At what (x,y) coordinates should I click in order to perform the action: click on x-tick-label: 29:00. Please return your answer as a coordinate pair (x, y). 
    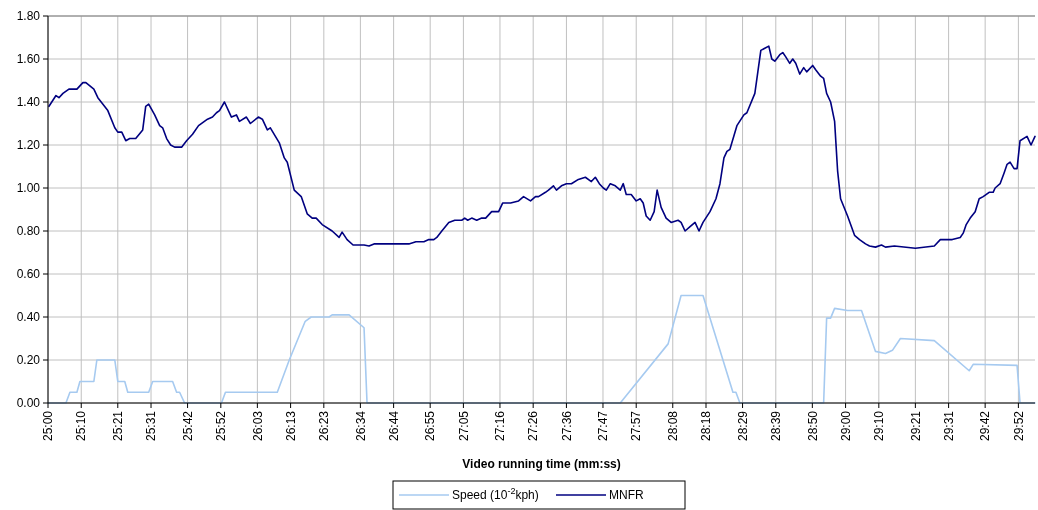
    Looking at the image, I should click on (845, 426).